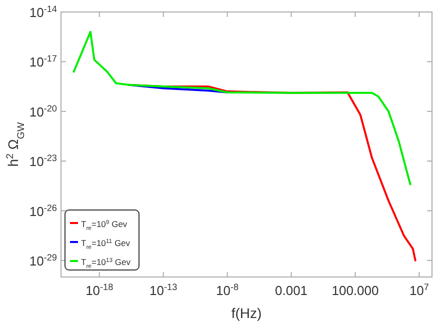 This screenshot has width=436, height=327. Describe the element at coordinates (43, 12) in the screenshot. I see `y-tick-label: 10$^{-14}$` at that location.